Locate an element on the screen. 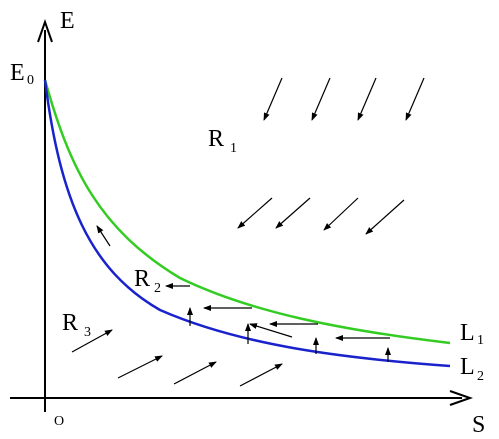 The width and height of the screenshot is (499, 439). y-axis-arrow is located at coordinates (45, 30).